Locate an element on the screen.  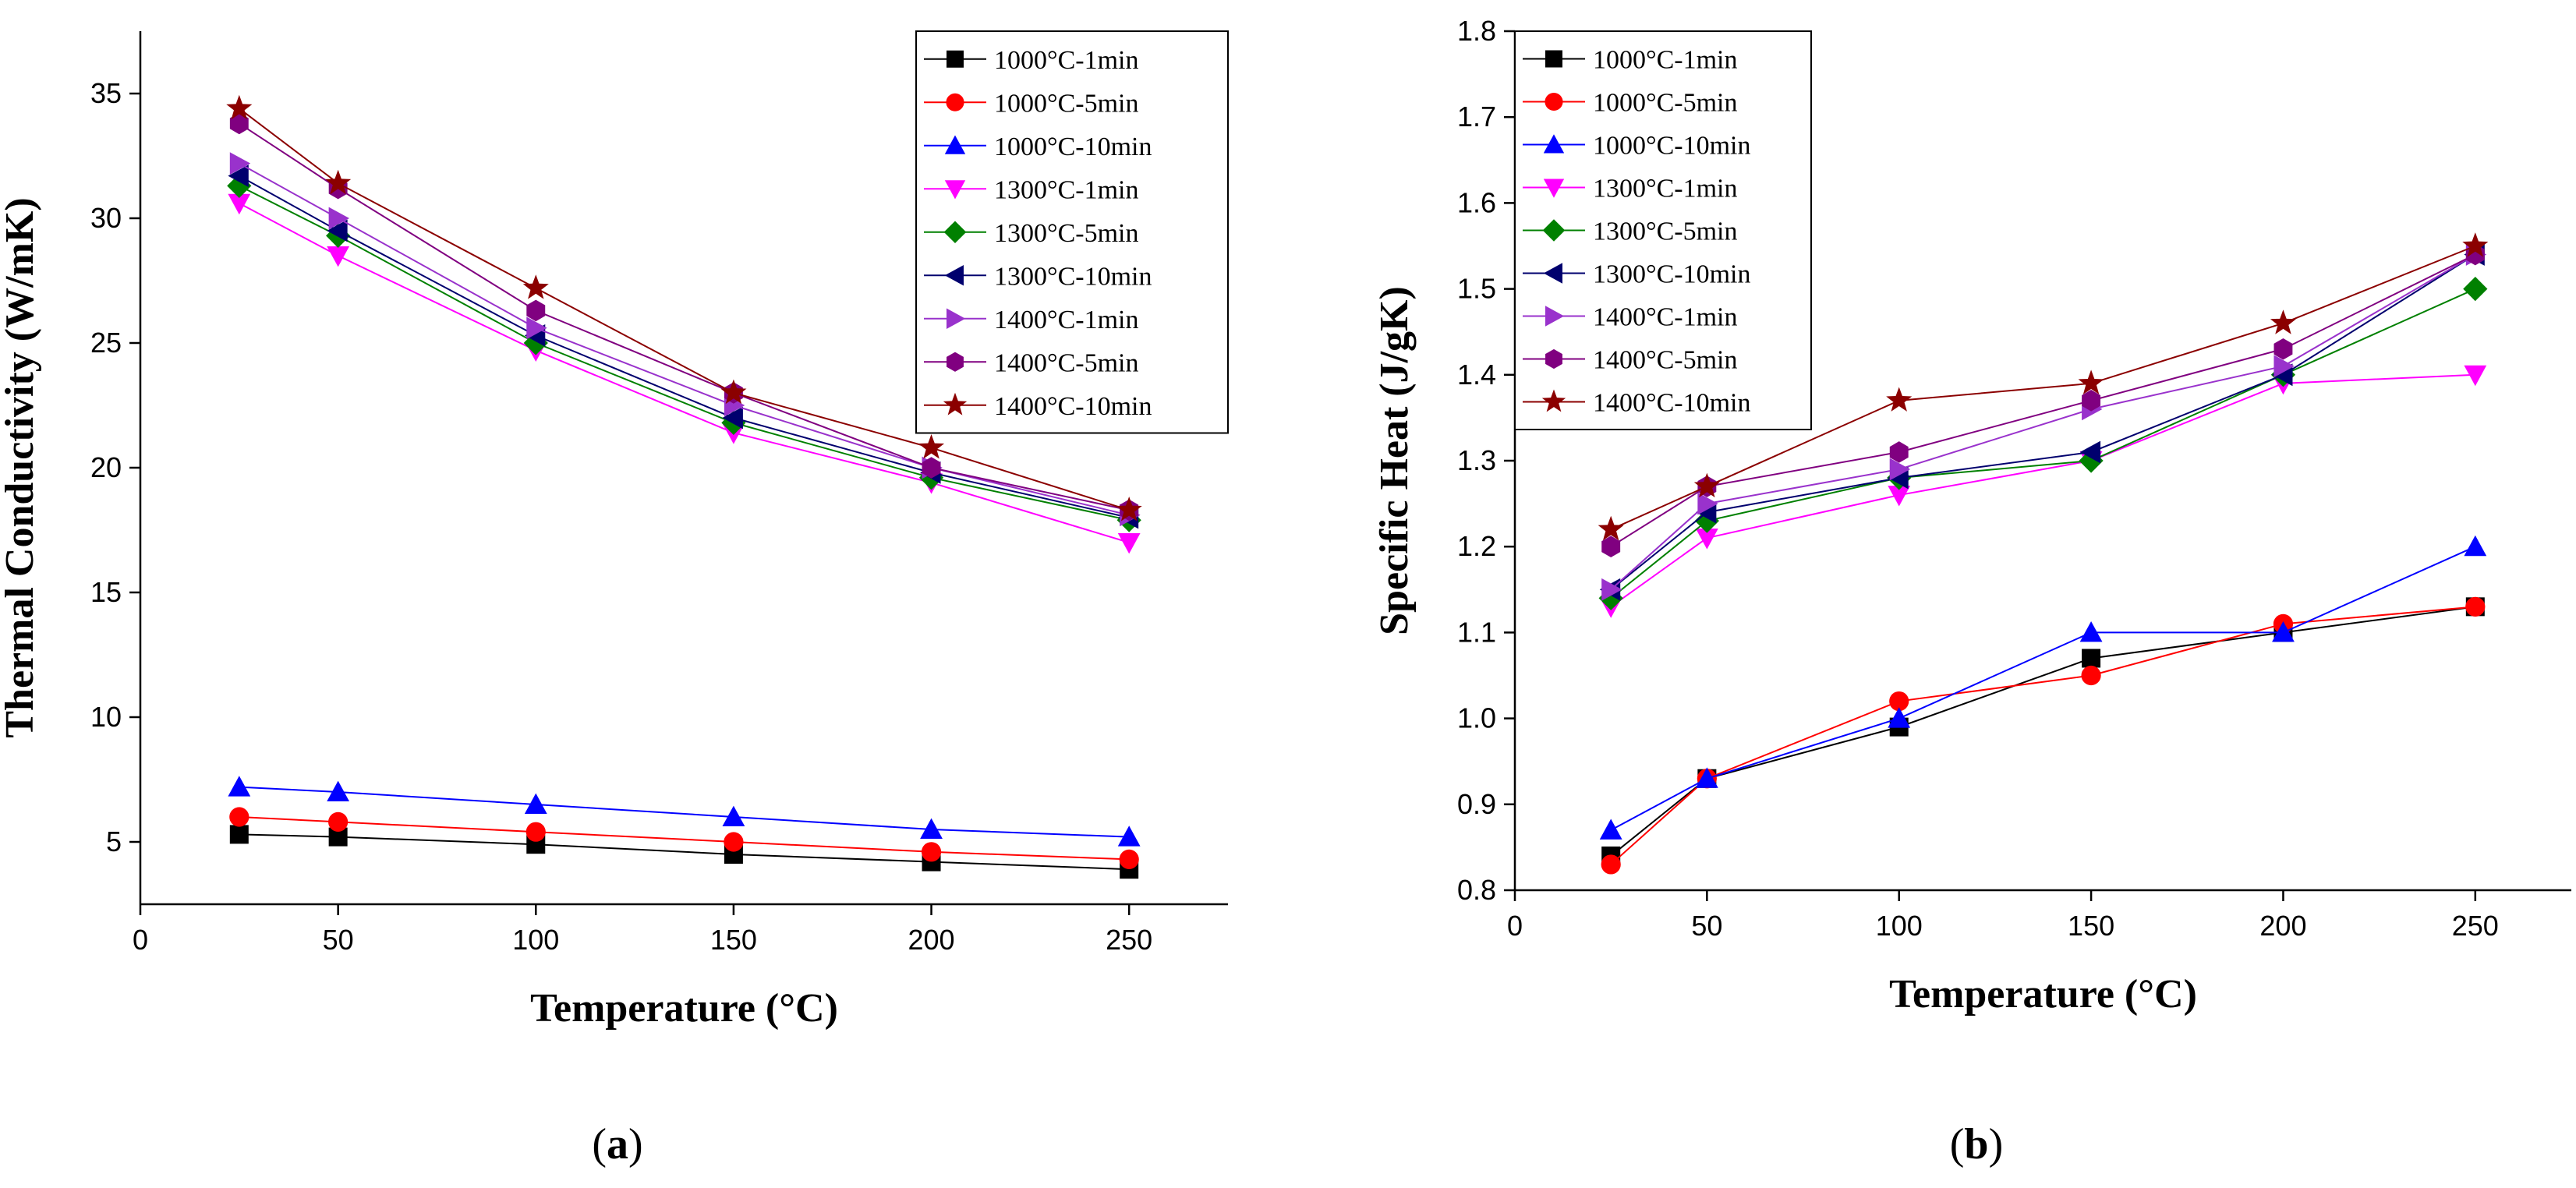
legend-label: 1000°C-10min is located at coordinates (1672, 146).